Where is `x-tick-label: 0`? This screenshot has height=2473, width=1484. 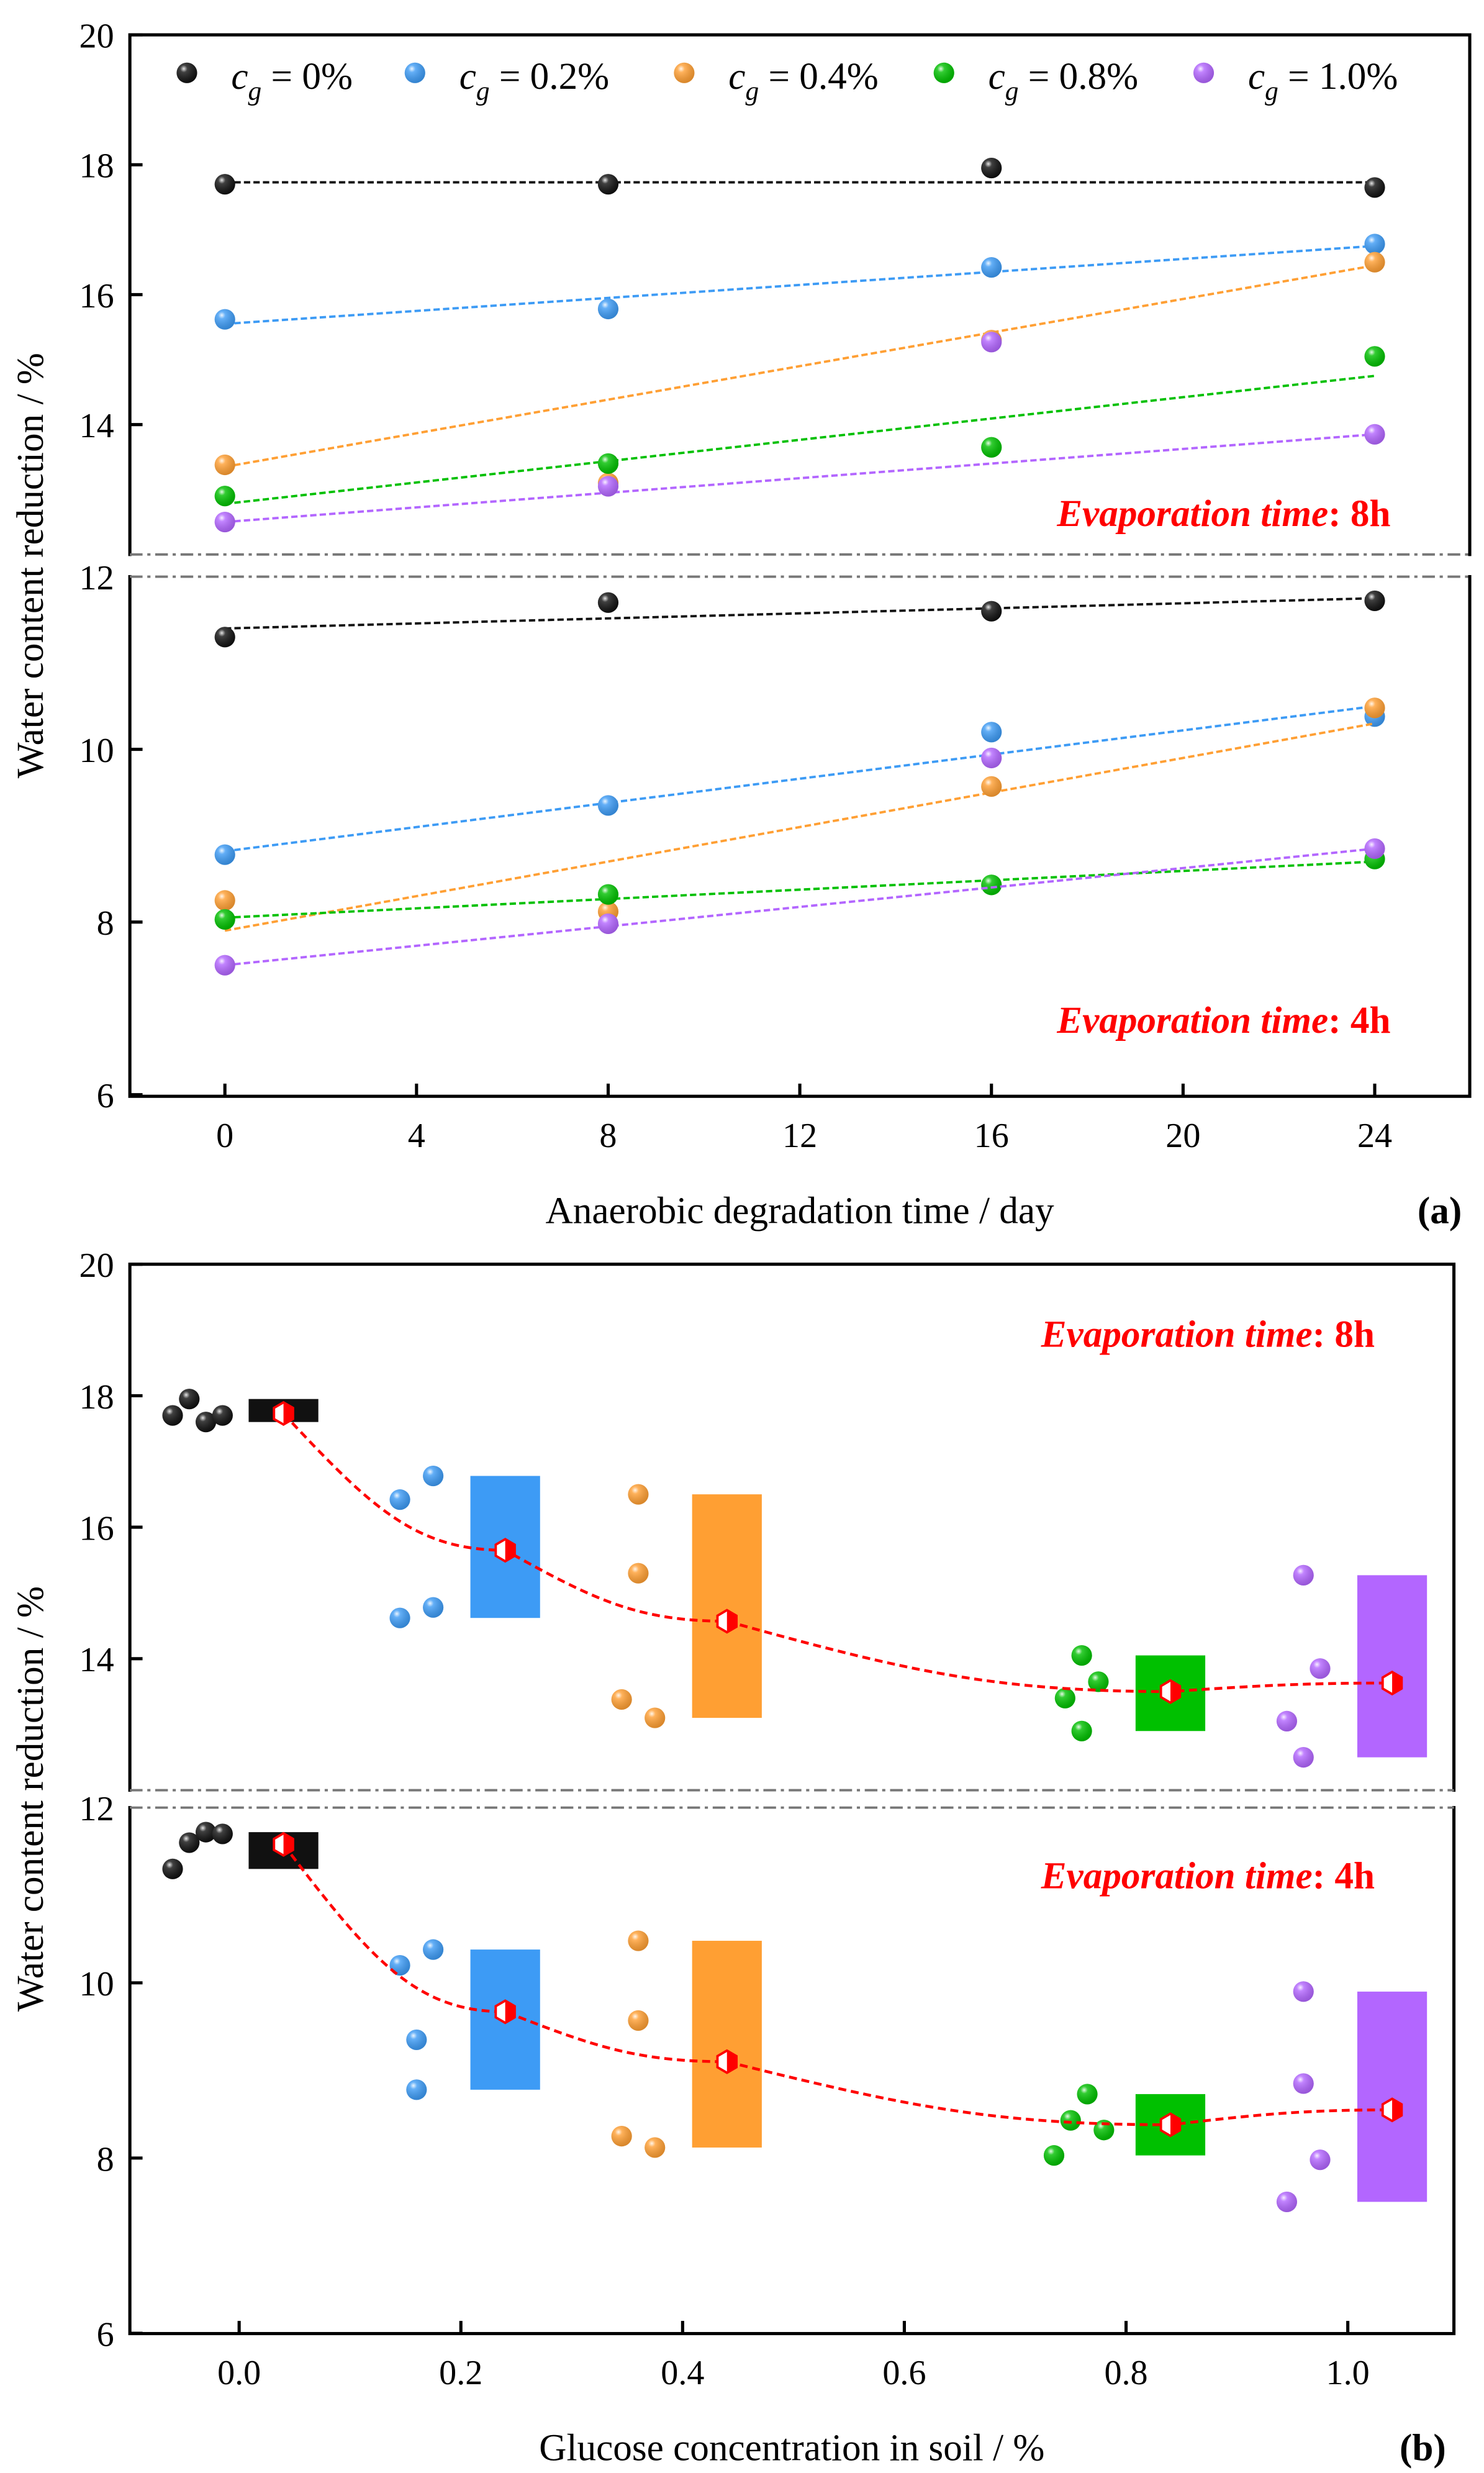
x-tick-label: 0 is located at coordinates (224, 1136).